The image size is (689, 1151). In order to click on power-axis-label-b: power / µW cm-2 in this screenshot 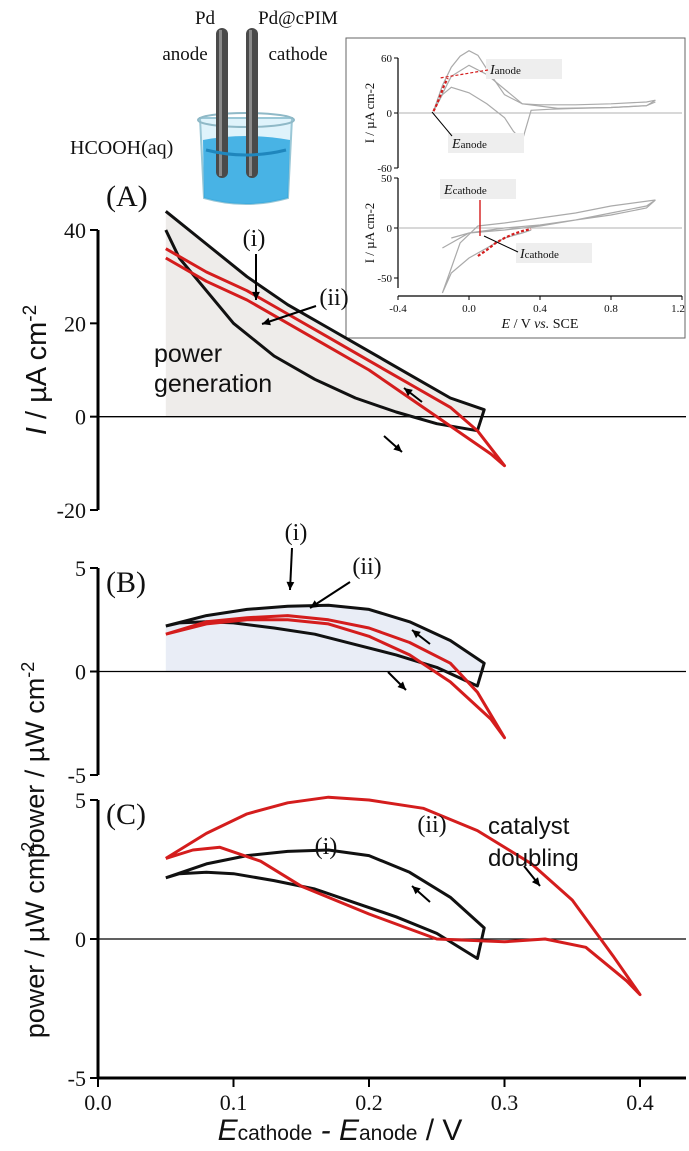, I will do `click(34, 760)`.